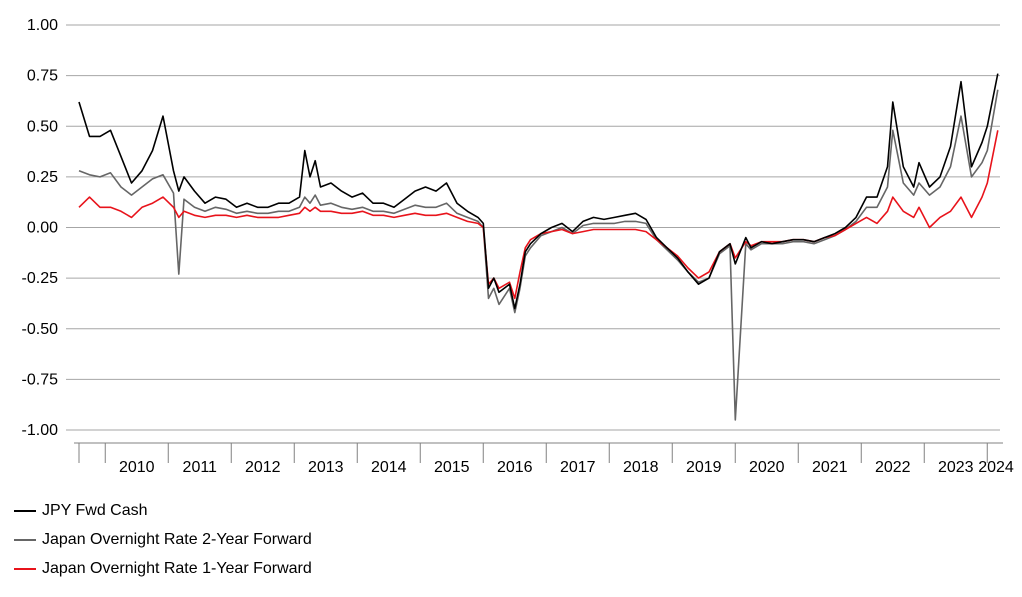  Describe the element at coordinates (515, 467) in the screenshot. I see `x-tick-label: 2016` at that location.